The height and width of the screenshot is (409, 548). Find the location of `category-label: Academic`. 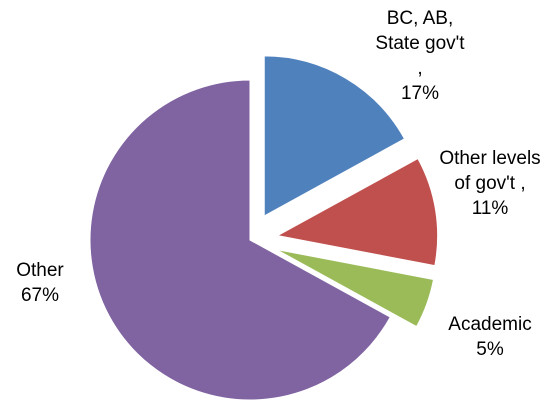

category-label: Academic is located at coordinates (490, 324).